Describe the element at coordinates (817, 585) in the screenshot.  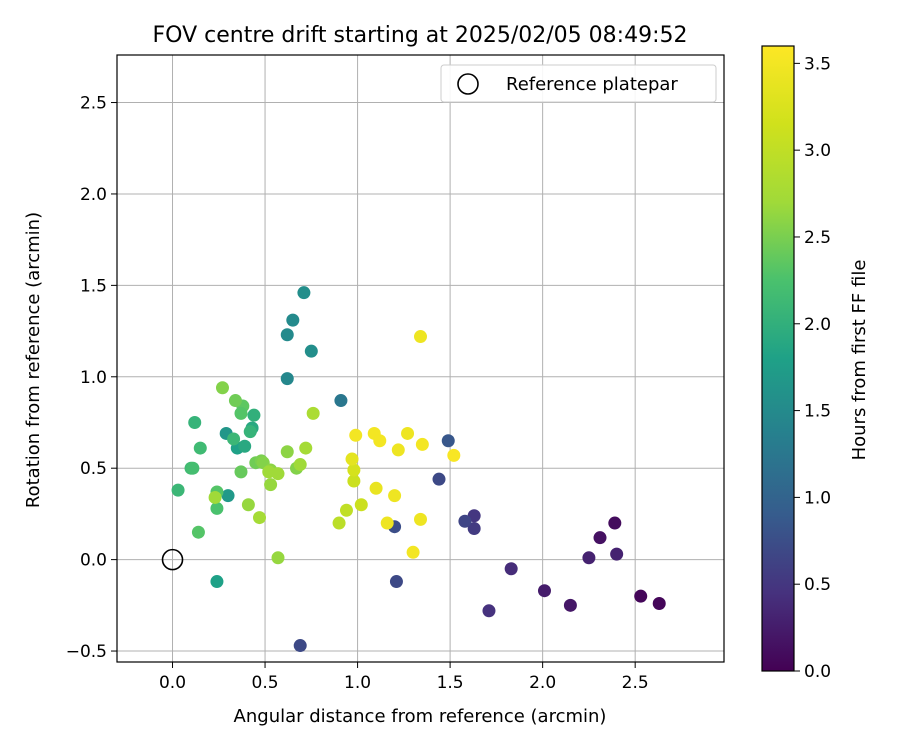
I see `colorbar-tick-label: 0.5` at that location.